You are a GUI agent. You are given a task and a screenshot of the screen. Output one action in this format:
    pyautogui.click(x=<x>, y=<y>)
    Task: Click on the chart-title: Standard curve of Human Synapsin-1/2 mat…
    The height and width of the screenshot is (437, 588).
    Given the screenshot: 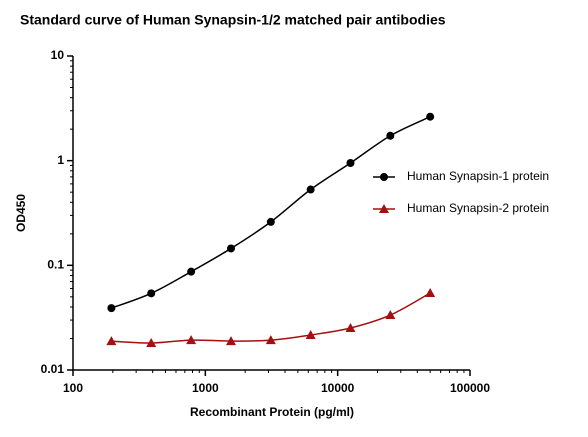 What is the action you would take?
    pyautogui.click(x=233, y=20)
    